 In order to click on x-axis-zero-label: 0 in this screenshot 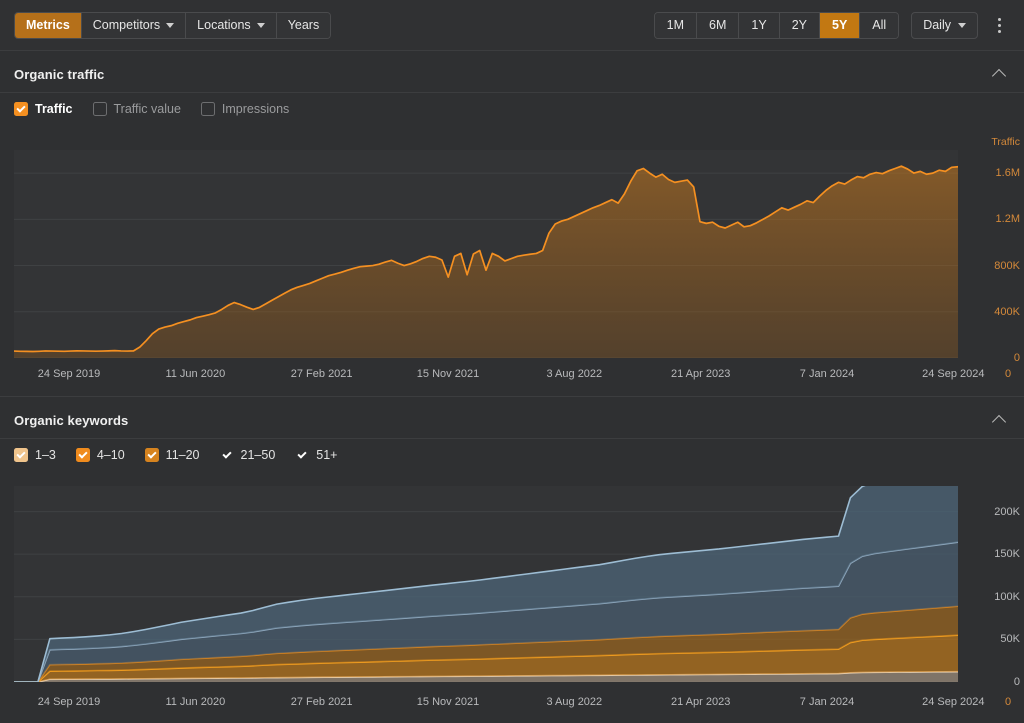, I will do `click(1008, 702)`.